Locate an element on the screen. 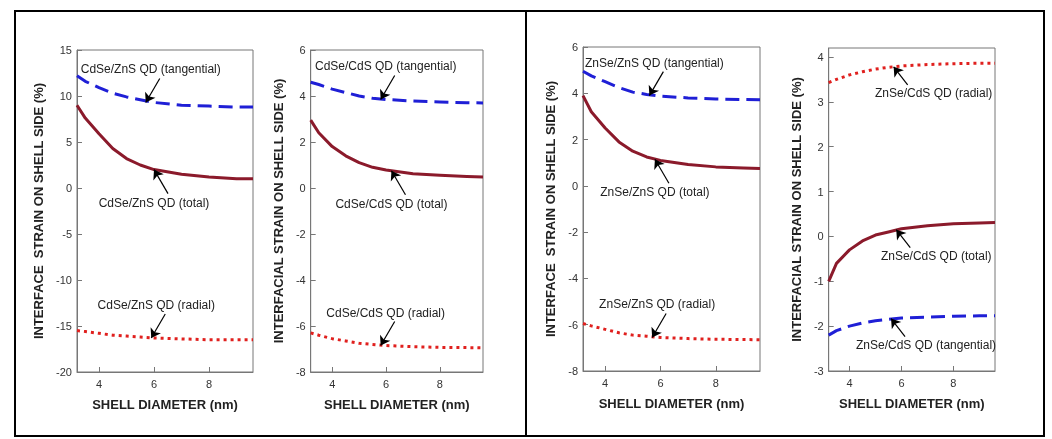 This screenshot has height=439, width=1052. y-tick-label: 5 is located at coordinates (68, 142).